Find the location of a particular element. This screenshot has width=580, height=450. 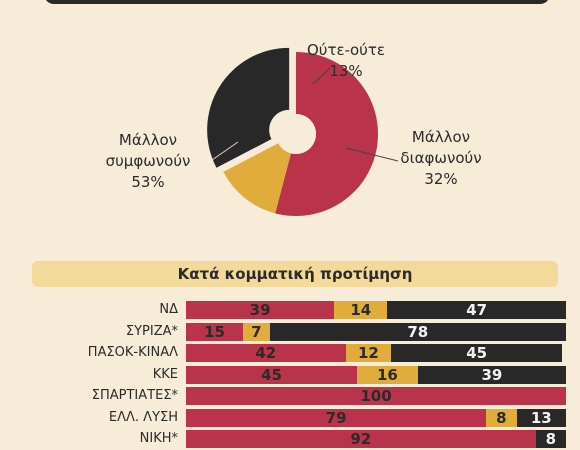

stacked-bar: 92 8 is located at coordinates (376, 439).